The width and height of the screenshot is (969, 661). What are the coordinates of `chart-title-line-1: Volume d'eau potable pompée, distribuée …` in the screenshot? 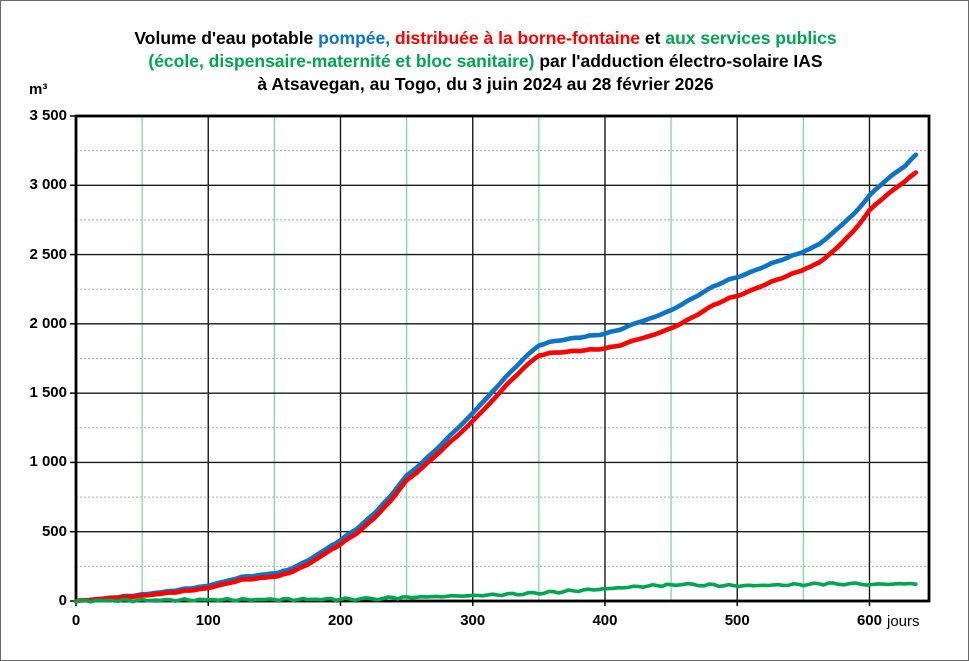 It's located at (484, 38).